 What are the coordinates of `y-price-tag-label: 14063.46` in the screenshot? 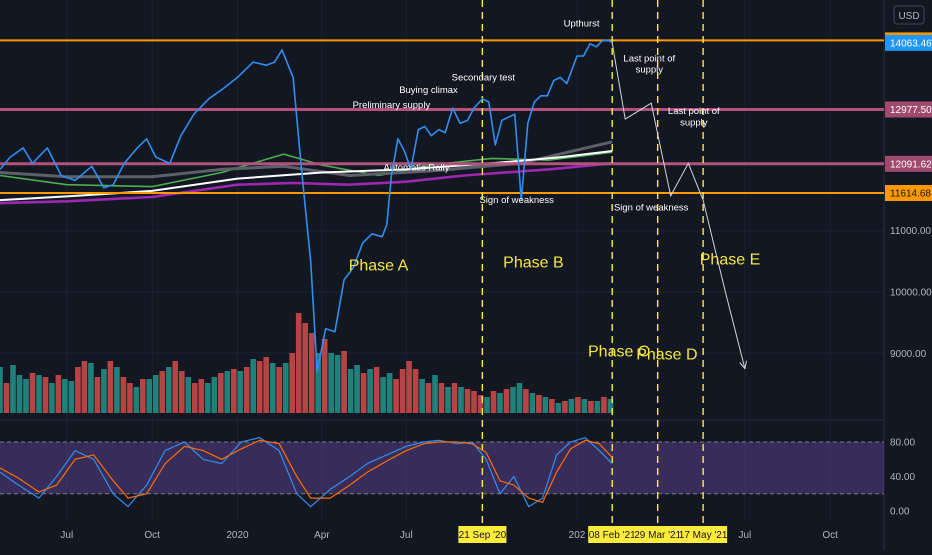 It's located at (911, 43).